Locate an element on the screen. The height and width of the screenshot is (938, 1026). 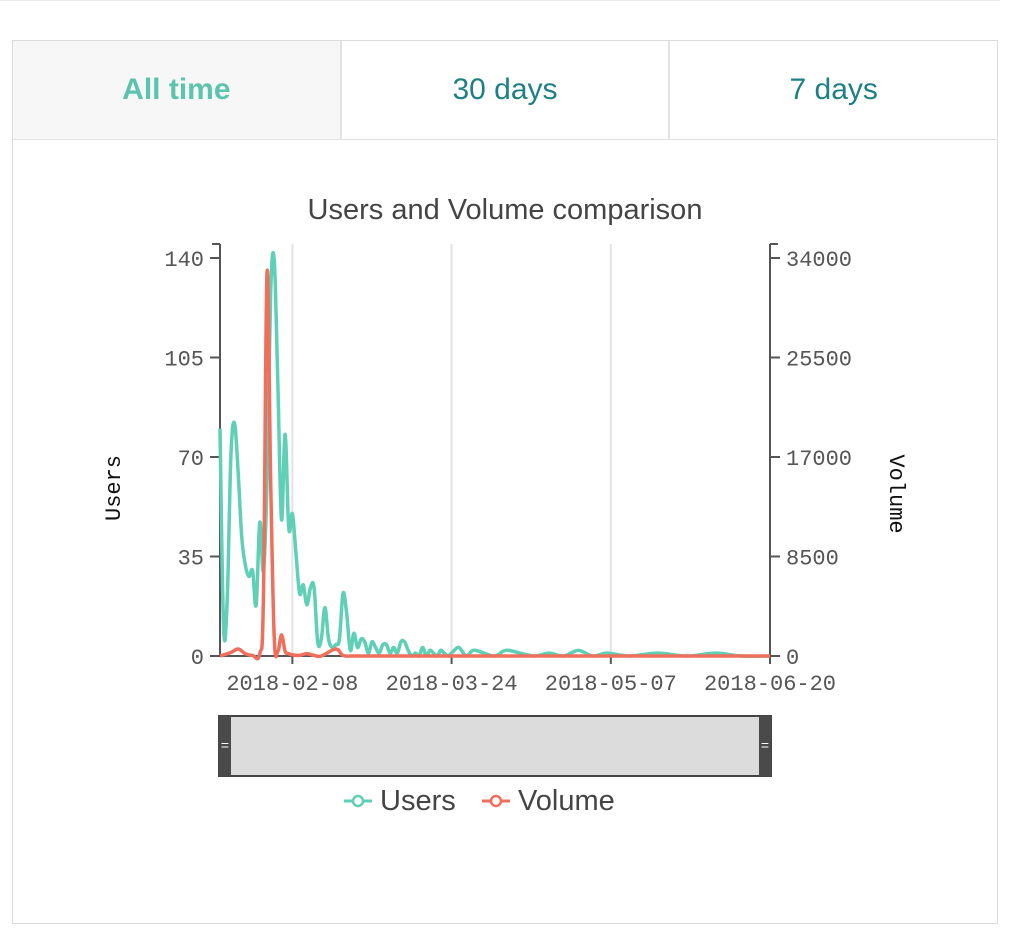
legend-users-label: Users is located at coordinates (418, 801).